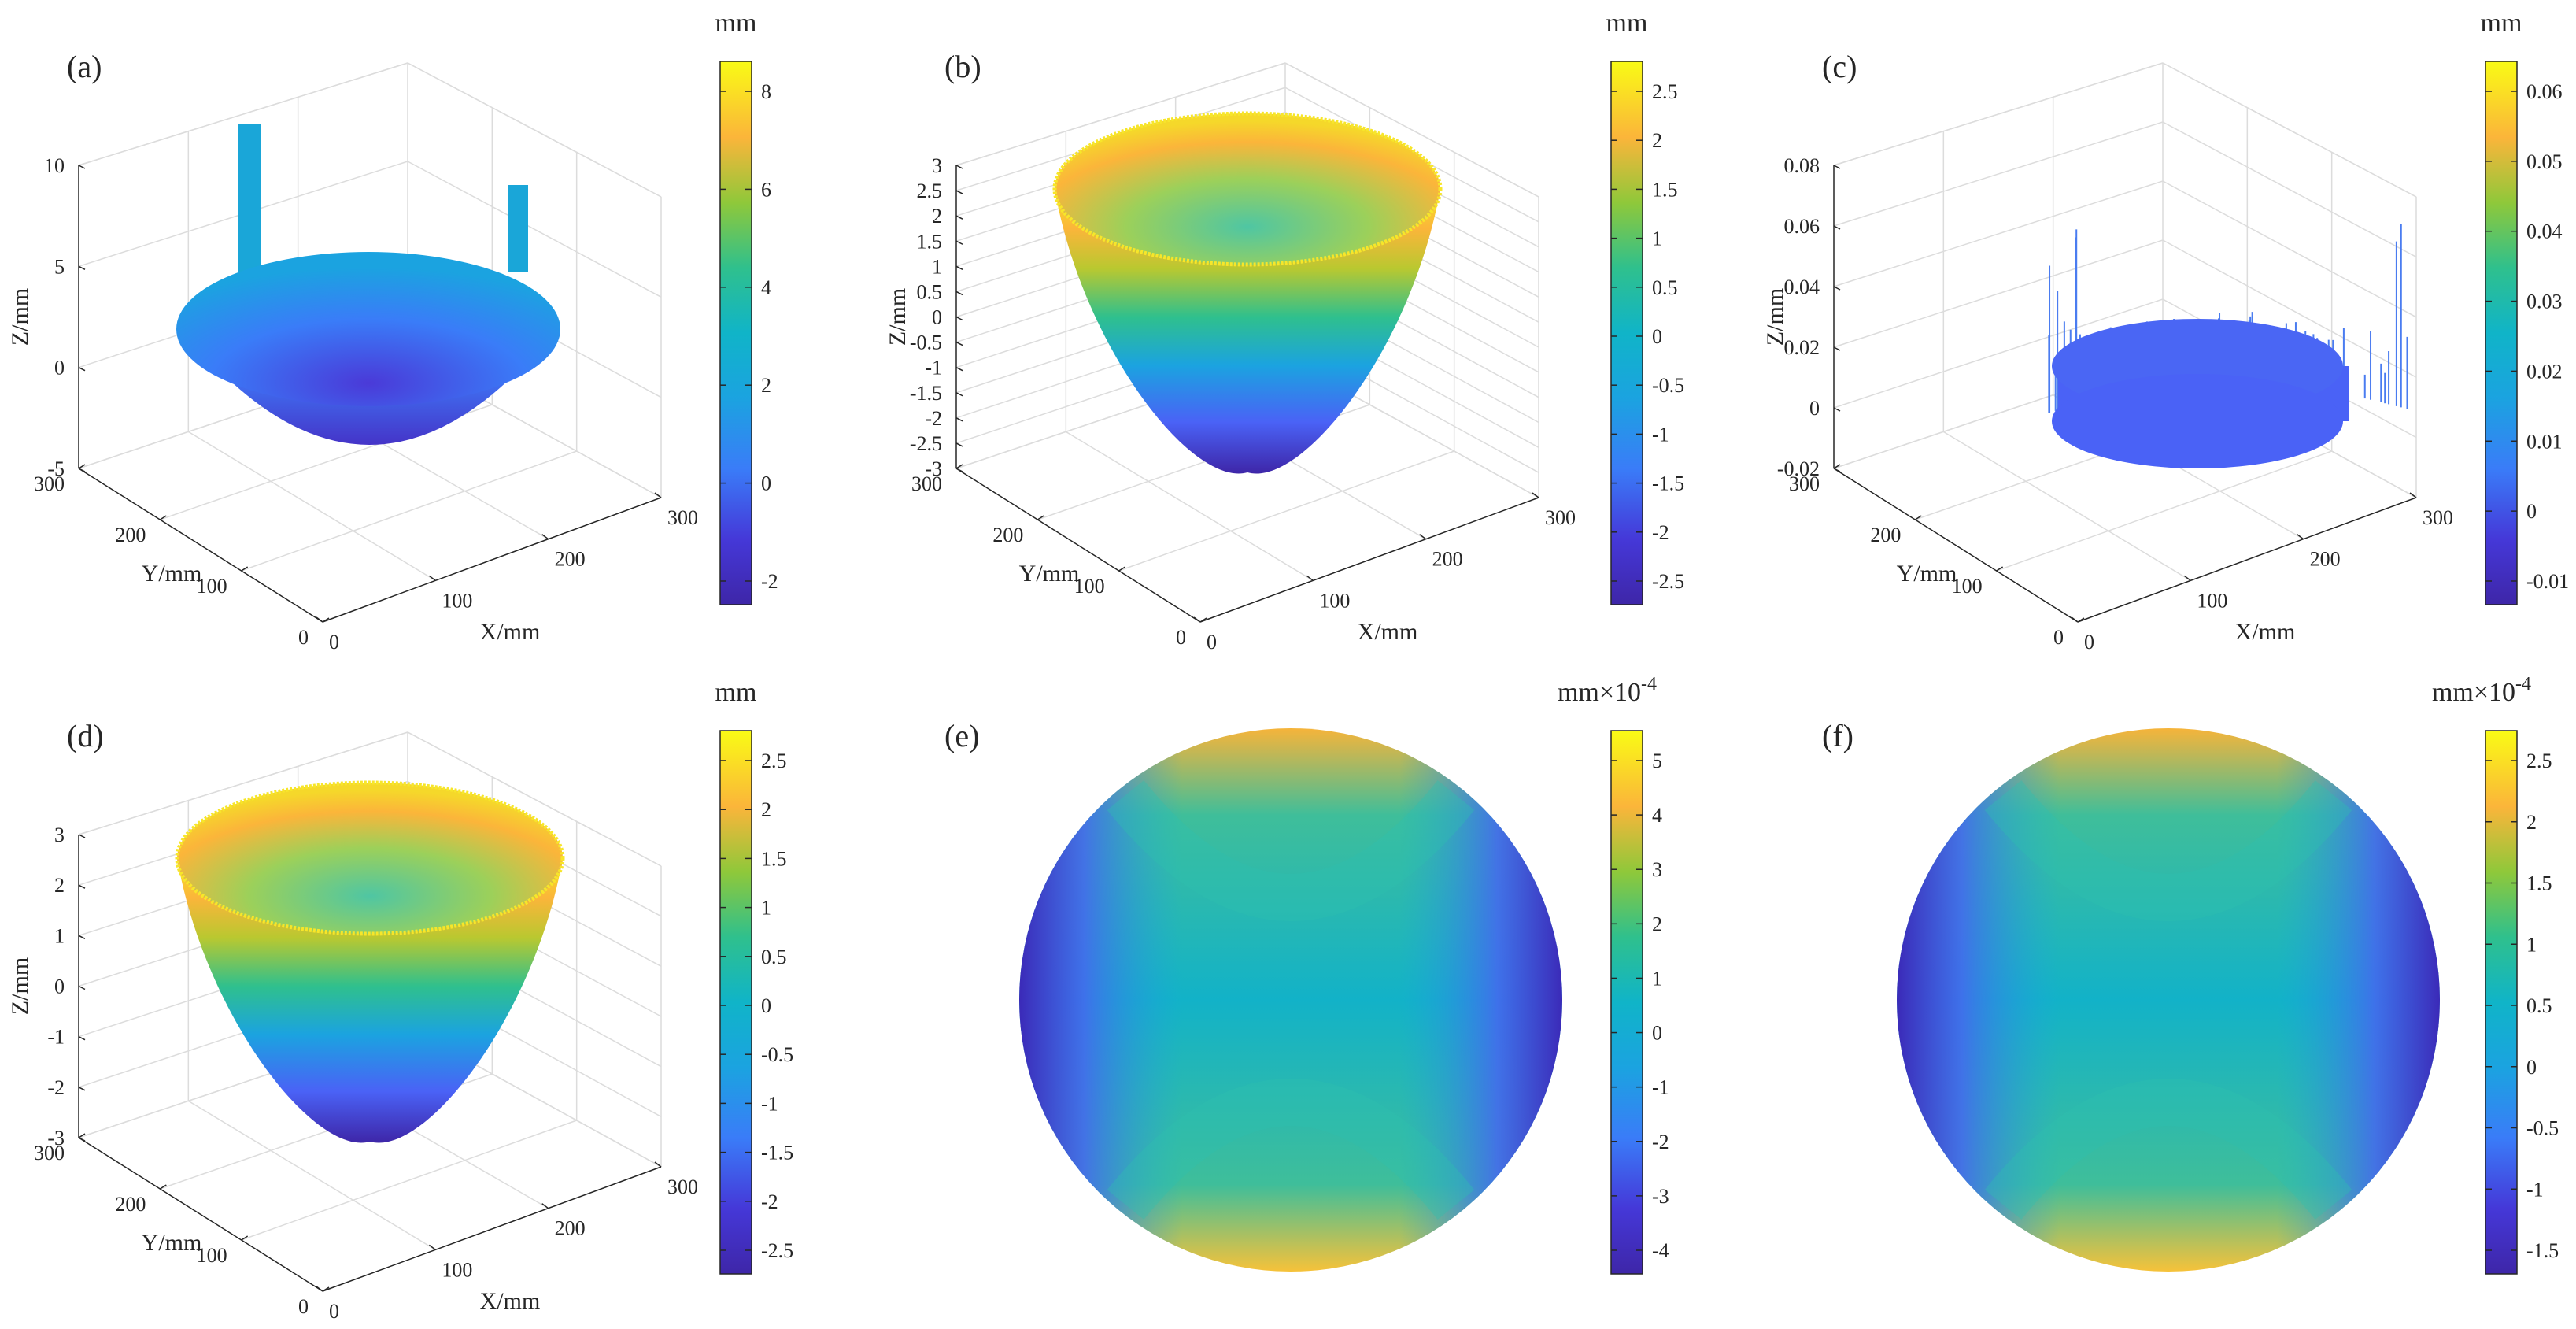 The width and height of the screenshot is (2576, 1329). What do you see at coordinates (1798, 468) in the screenshot?
I see `z-tick-label: -0.02` at bounding box center [1798, 468].